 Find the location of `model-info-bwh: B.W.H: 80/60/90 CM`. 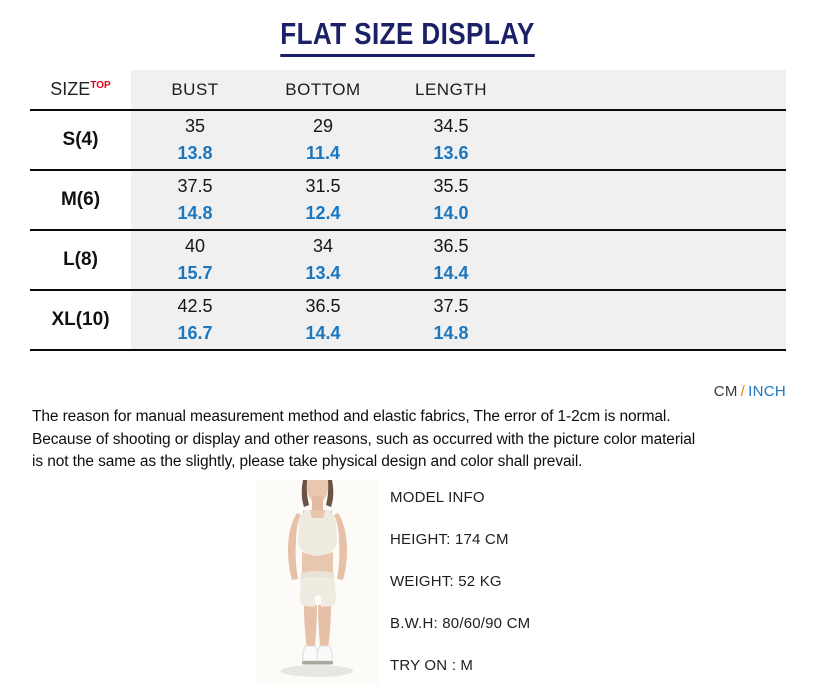

model-info-bwh: B.W.H: 80/60/90 CM is located at coordinates (460, 623).